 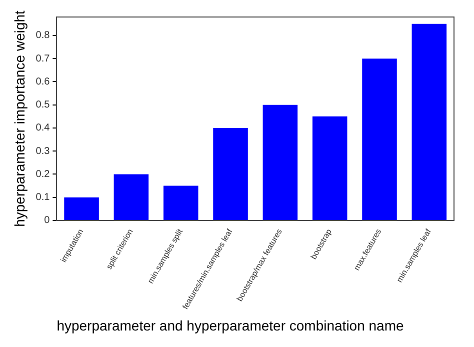 What do you see at coordinates (43, 174) in the screenshot?
I see `y-tick-label: 0.2` at bounding box center [43, 174].